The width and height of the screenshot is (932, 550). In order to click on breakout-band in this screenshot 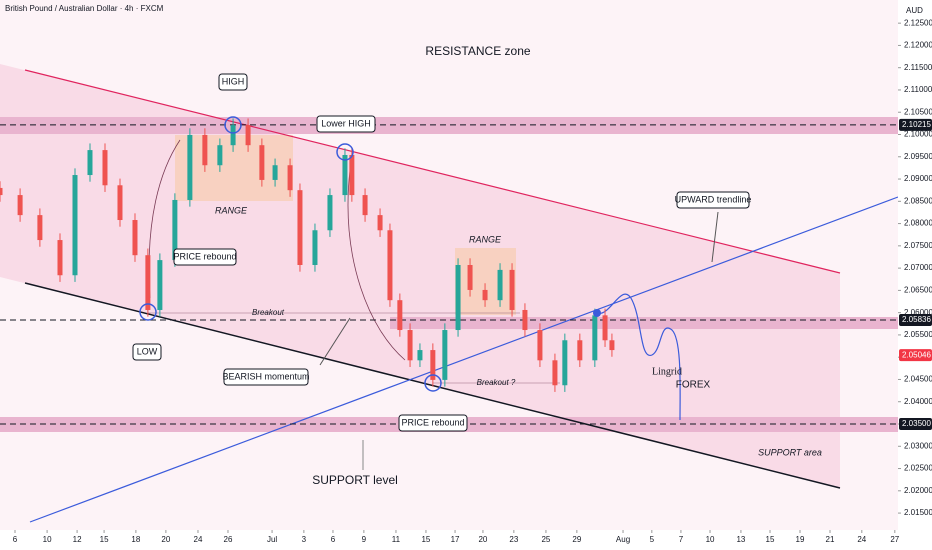, I will do `click(644, 323)`.